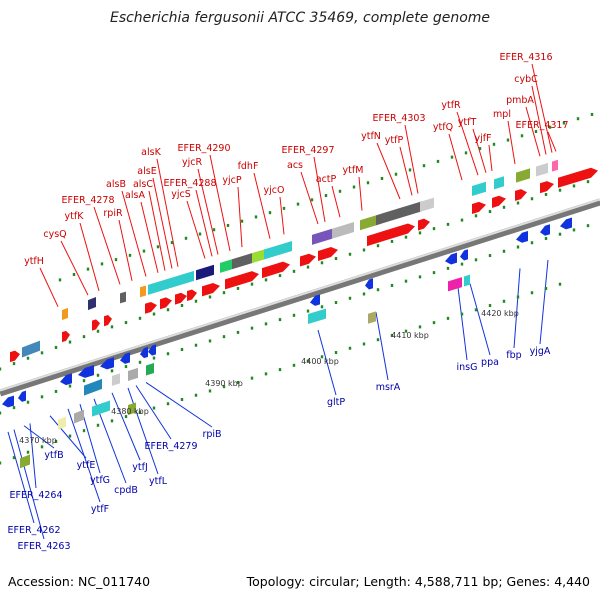 Image resolution: width=600 pixels, height=600 pixels. I want to click on gene-label: insG, so click(467, 367).